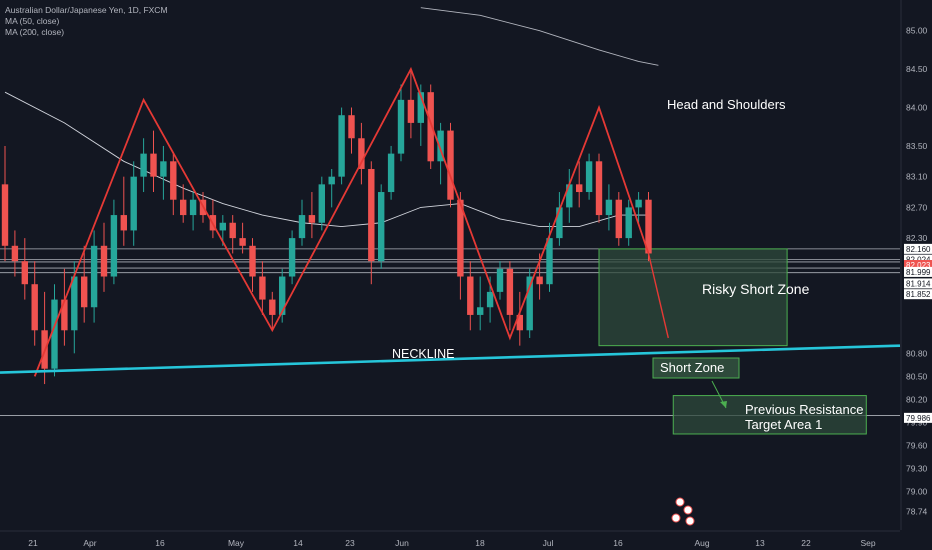 Image resolution: width=932 pixels, height=550 pixels. Describe the element at coordinates (867, 543) in the screenshot. I see `time-tick-label: Sep` at that location.